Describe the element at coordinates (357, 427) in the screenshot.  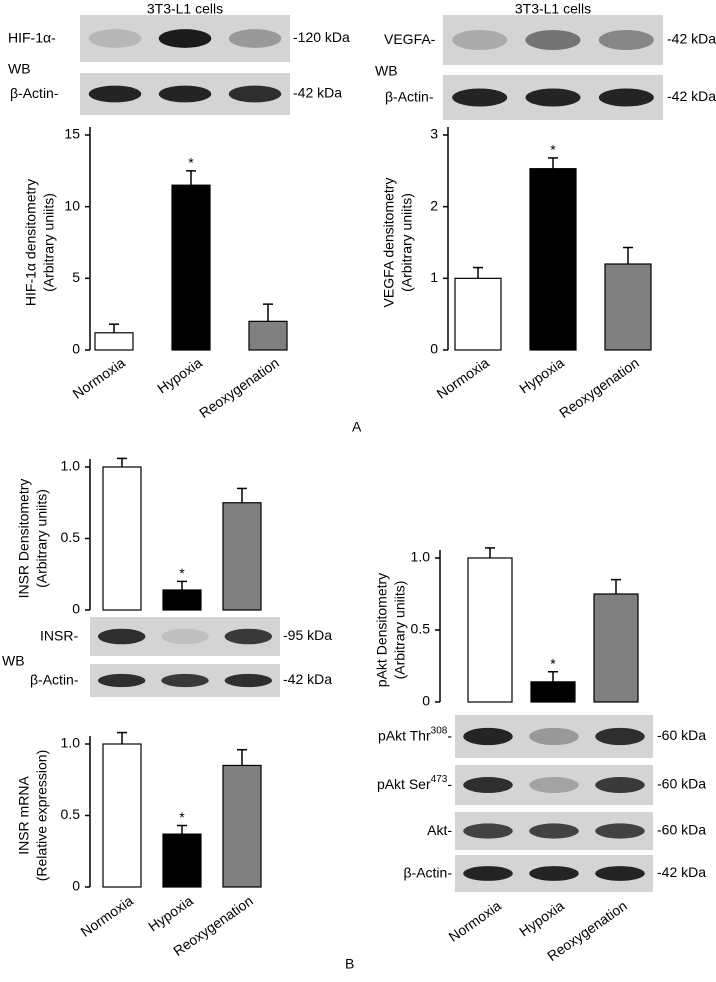
I see `panel-letter: A` at that location.